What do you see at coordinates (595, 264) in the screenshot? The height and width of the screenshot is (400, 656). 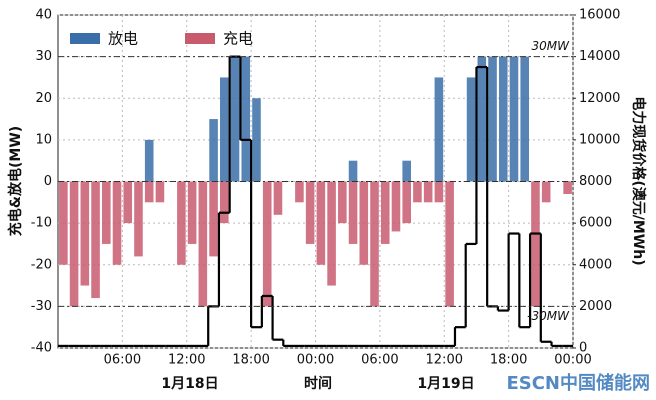 I see `y2-tick-label: 4000` at bounding box center [595, 264].